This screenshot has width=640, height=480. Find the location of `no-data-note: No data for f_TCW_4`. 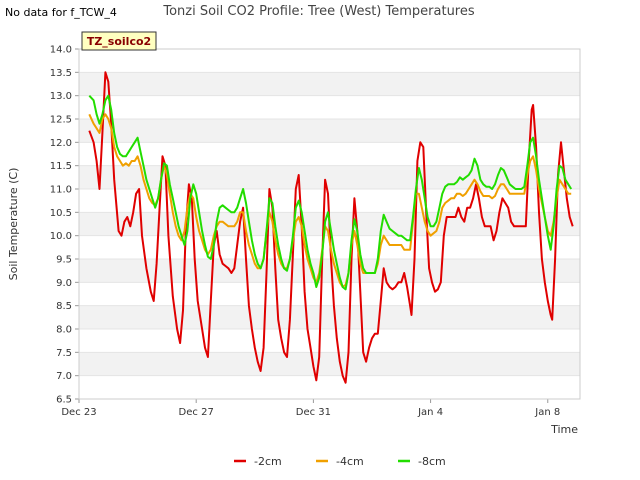

no-data-note: No data for f_TCW_4 is located at coordinates (61, 12).